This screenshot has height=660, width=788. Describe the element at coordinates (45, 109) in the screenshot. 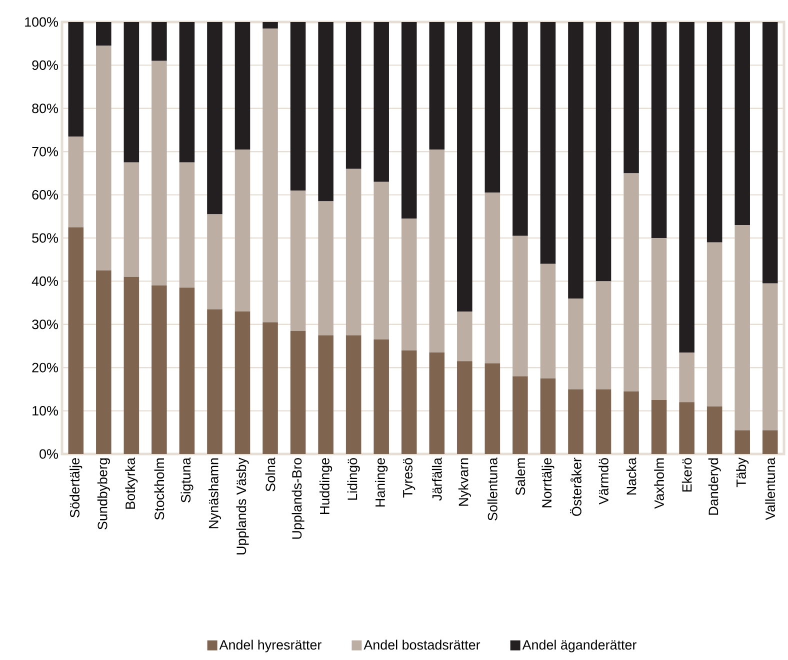

I see `y-tick-label: 80%` at that location.